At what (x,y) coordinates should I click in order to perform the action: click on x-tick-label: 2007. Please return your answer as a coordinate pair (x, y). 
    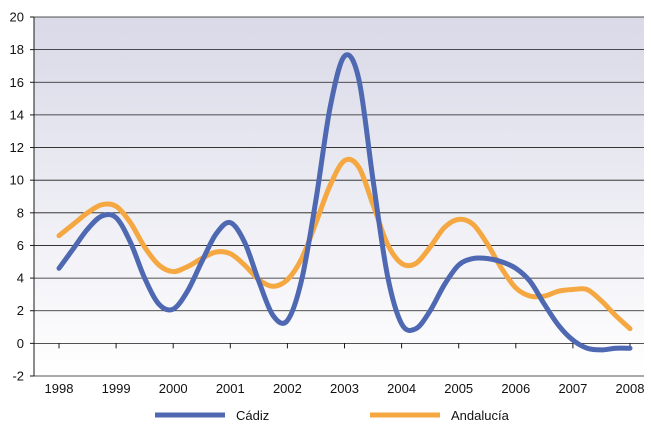
    Looking at the image, I should click on (572, 388).